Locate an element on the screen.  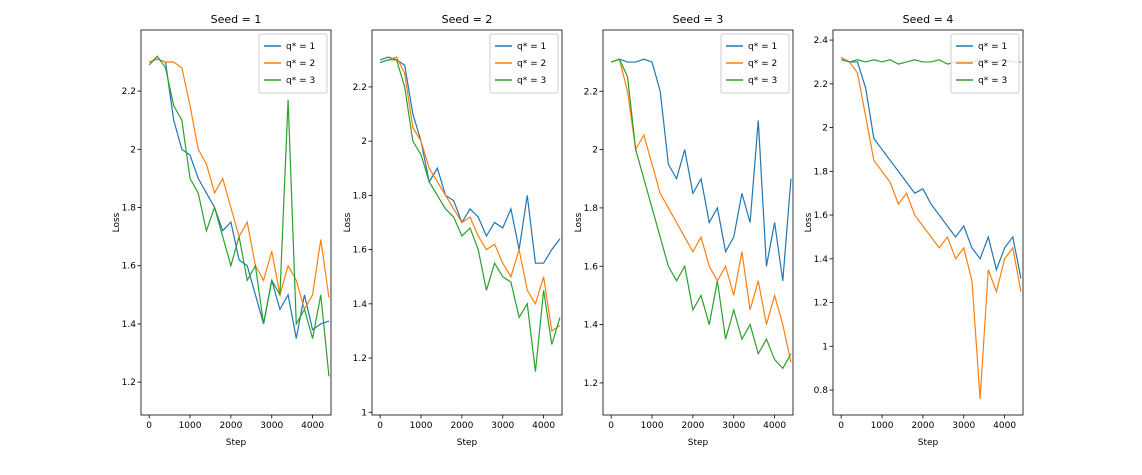
y-tick-label: 0.8 is located at coordinates (821, 391).